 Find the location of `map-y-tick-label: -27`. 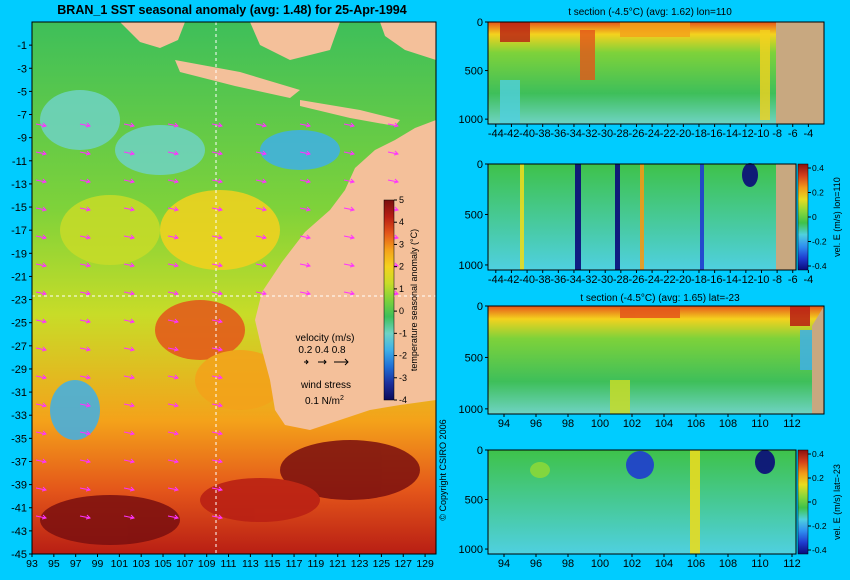

map-y-tick-label: -27 is located at coordinates (19, 347).